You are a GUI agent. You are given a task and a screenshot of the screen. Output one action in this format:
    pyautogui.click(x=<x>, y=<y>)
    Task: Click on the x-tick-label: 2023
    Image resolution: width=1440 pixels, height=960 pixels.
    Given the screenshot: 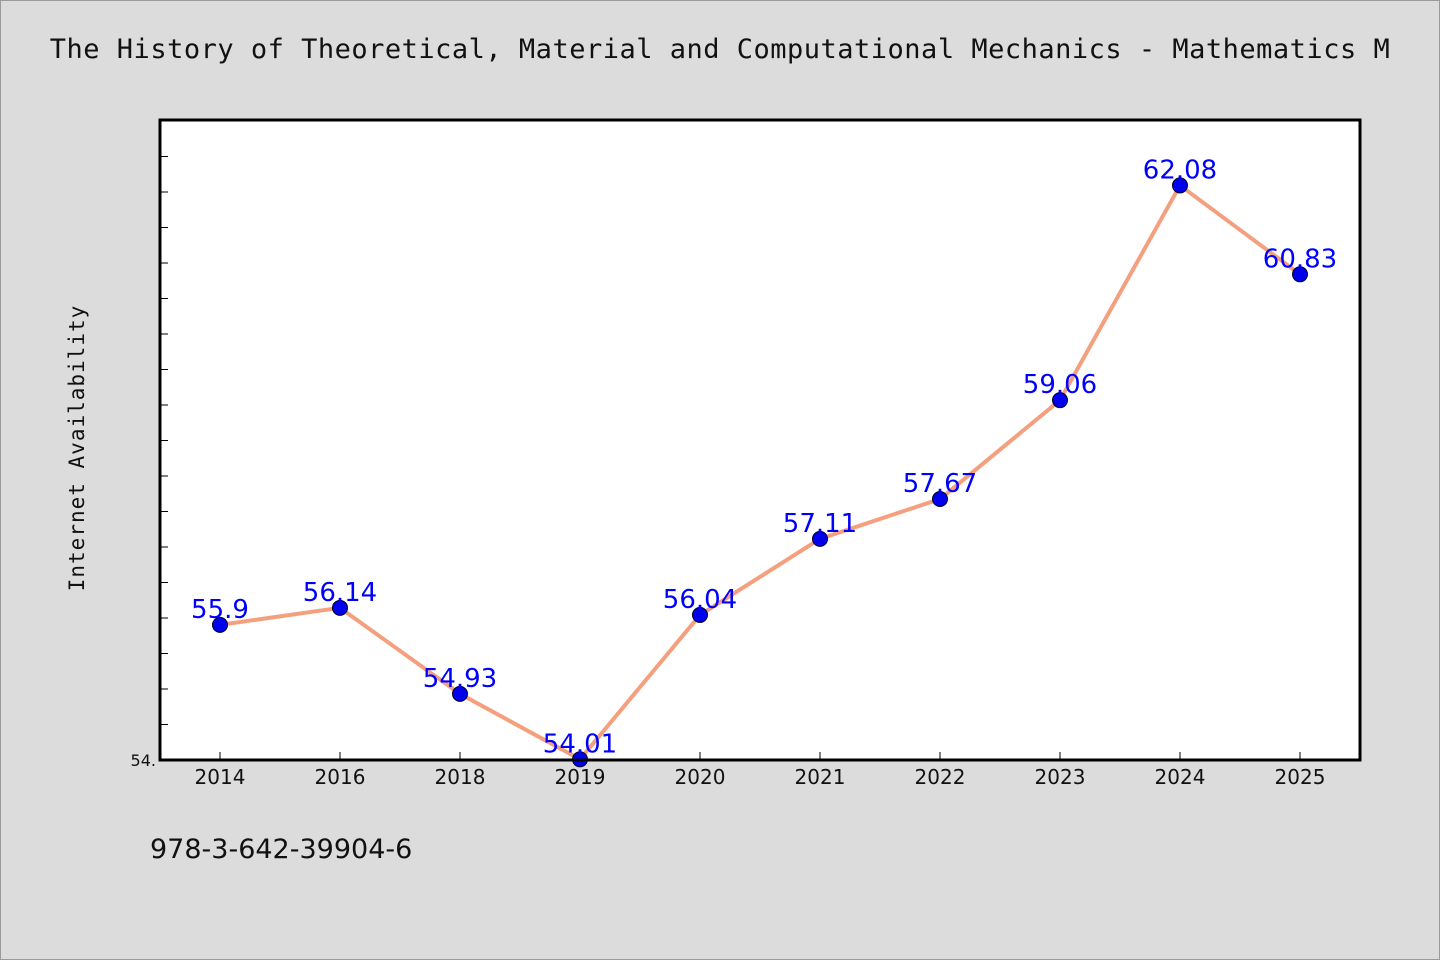 What is the action you would take?
    pyautogui.click(x=1060, y=777)
    